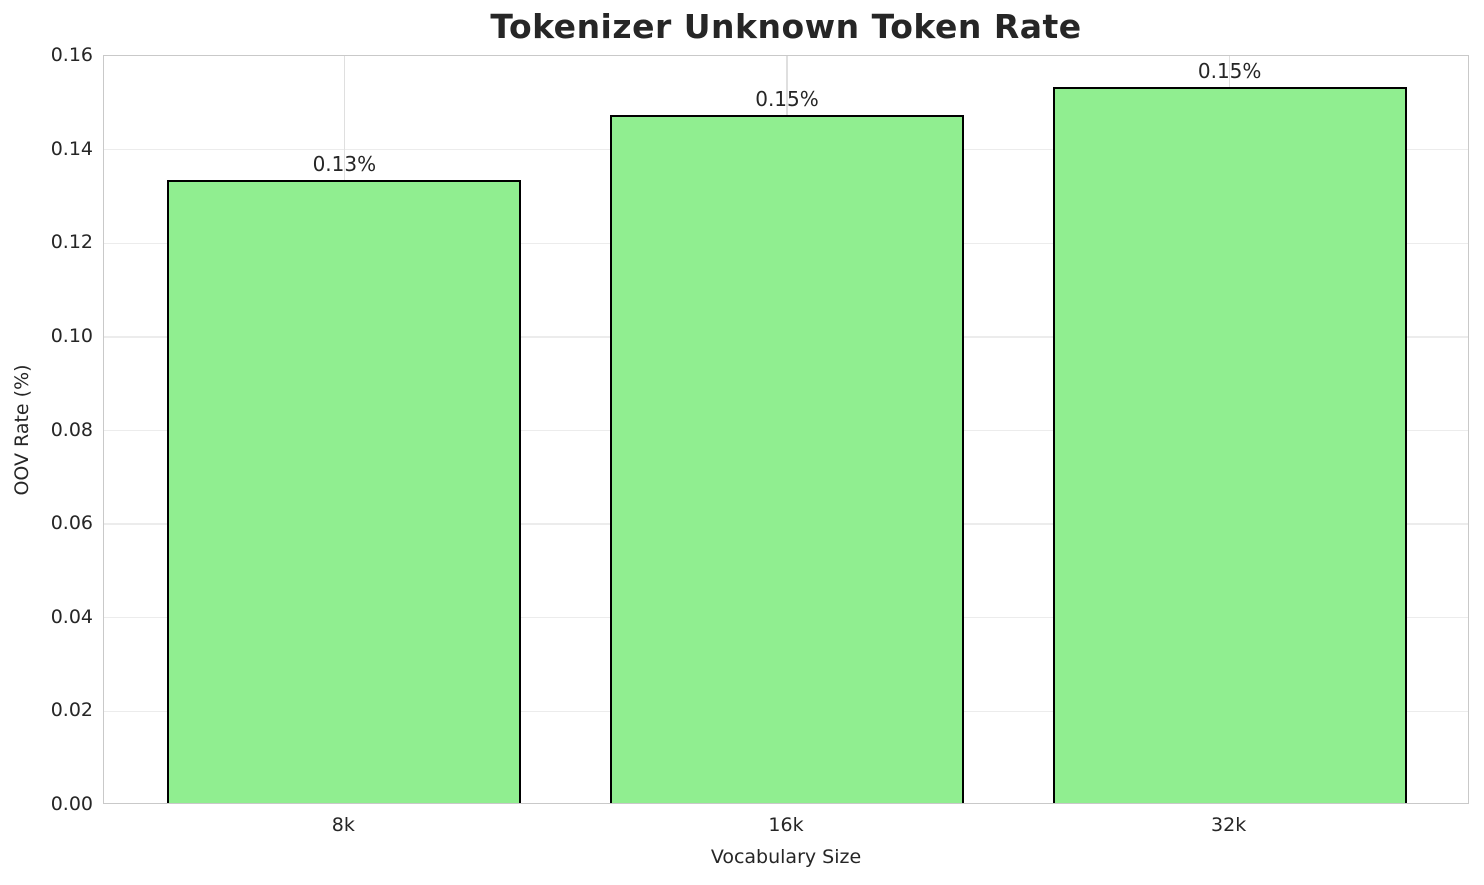  Describe the element at coordinates (71, 804) in the screenshot. I see `y-tick-label: 0.00` at that location.